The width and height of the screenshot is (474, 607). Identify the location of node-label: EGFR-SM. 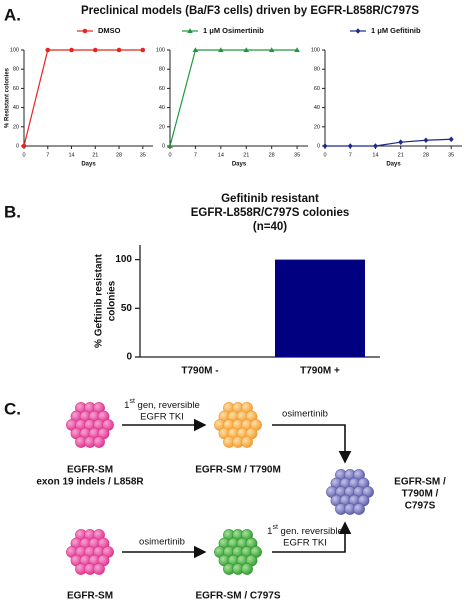
(90, 470).